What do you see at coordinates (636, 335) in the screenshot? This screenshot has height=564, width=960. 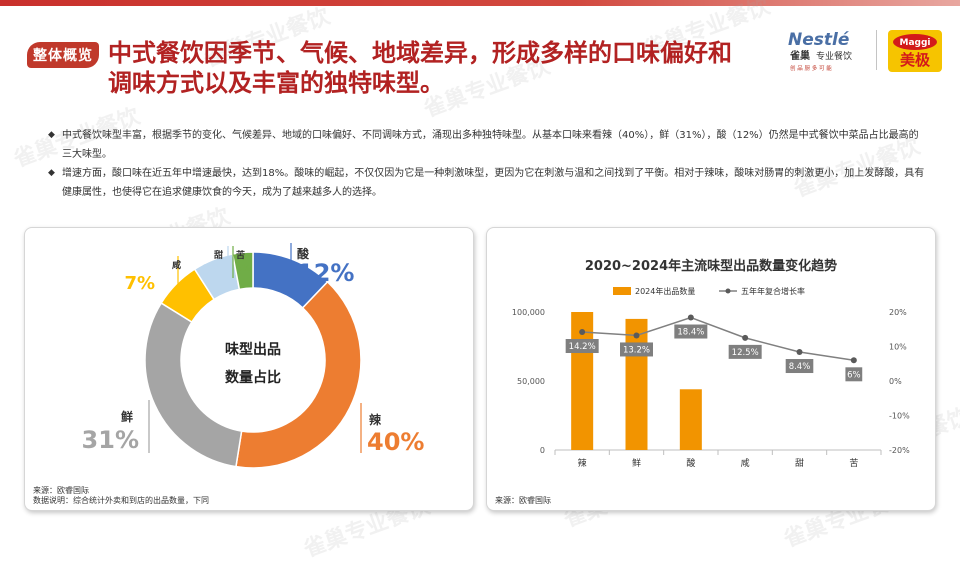 I see `growth-point-鲜` at bounding box center [636, 335].